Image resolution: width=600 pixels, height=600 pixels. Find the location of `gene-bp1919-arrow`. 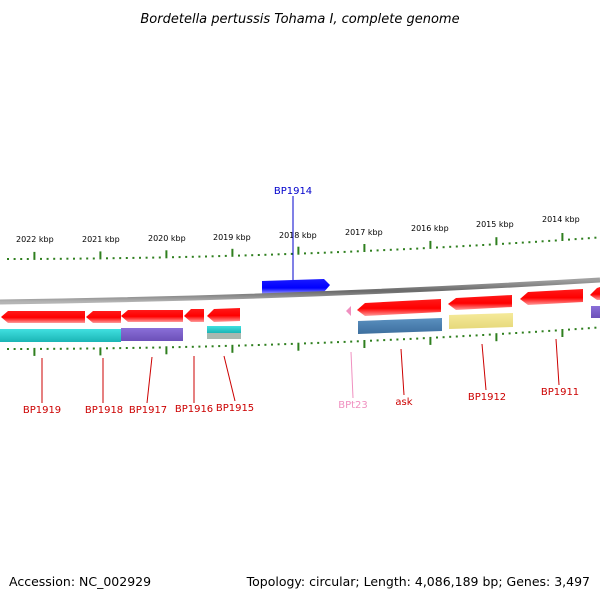

gene-bp1919-arrow is located at coordinates (43, 317).